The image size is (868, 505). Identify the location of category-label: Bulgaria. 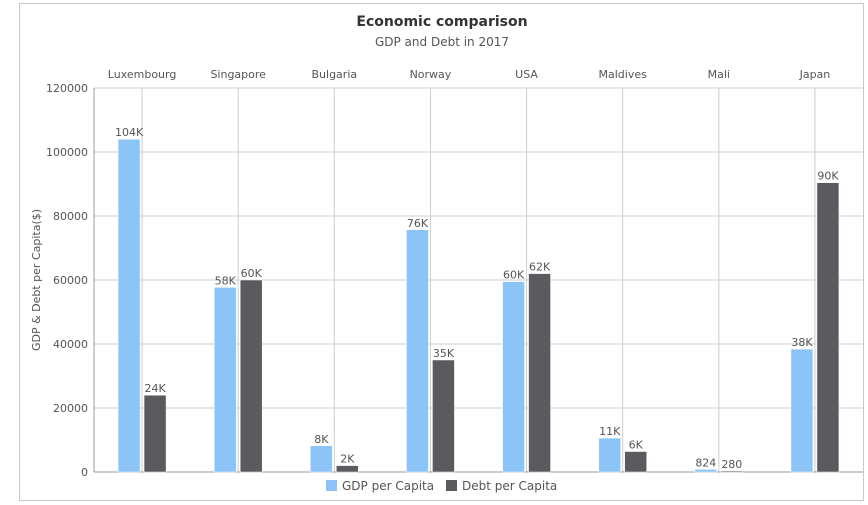
(335, 74).